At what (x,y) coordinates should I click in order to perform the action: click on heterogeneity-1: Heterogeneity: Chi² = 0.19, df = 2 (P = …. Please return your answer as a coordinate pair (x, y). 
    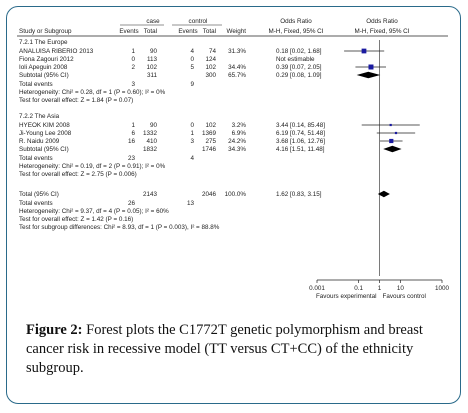
    Looking at the image, I should click on (92, 166).